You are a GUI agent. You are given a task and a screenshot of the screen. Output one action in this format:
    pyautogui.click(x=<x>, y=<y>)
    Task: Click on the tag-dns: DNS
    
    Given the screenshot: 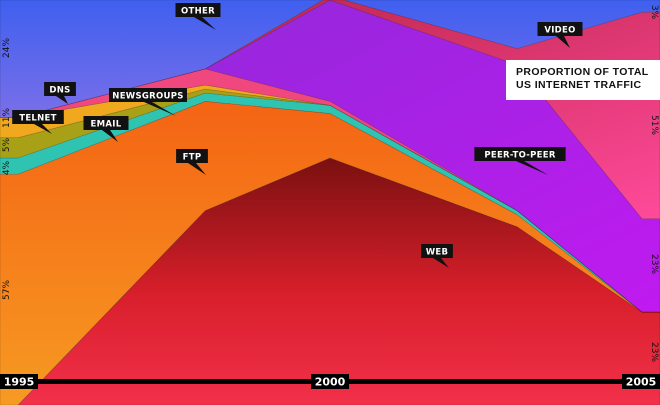 What is the action you would take?
    pyautogui.click(x=60, y=93)
    